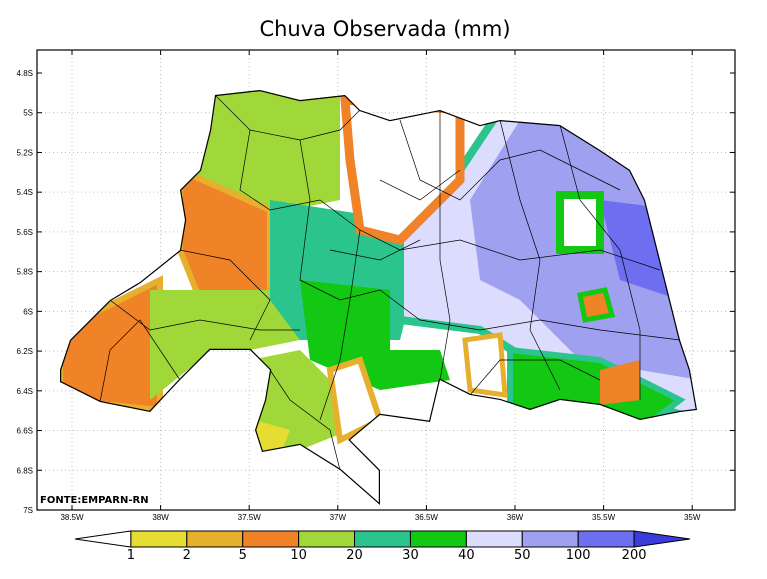 The height and width of the screenshot is (579, 767). Describe the element at coordinates (28, 311) in the screenshot. I see `y-tick-label: 6S` at that location.